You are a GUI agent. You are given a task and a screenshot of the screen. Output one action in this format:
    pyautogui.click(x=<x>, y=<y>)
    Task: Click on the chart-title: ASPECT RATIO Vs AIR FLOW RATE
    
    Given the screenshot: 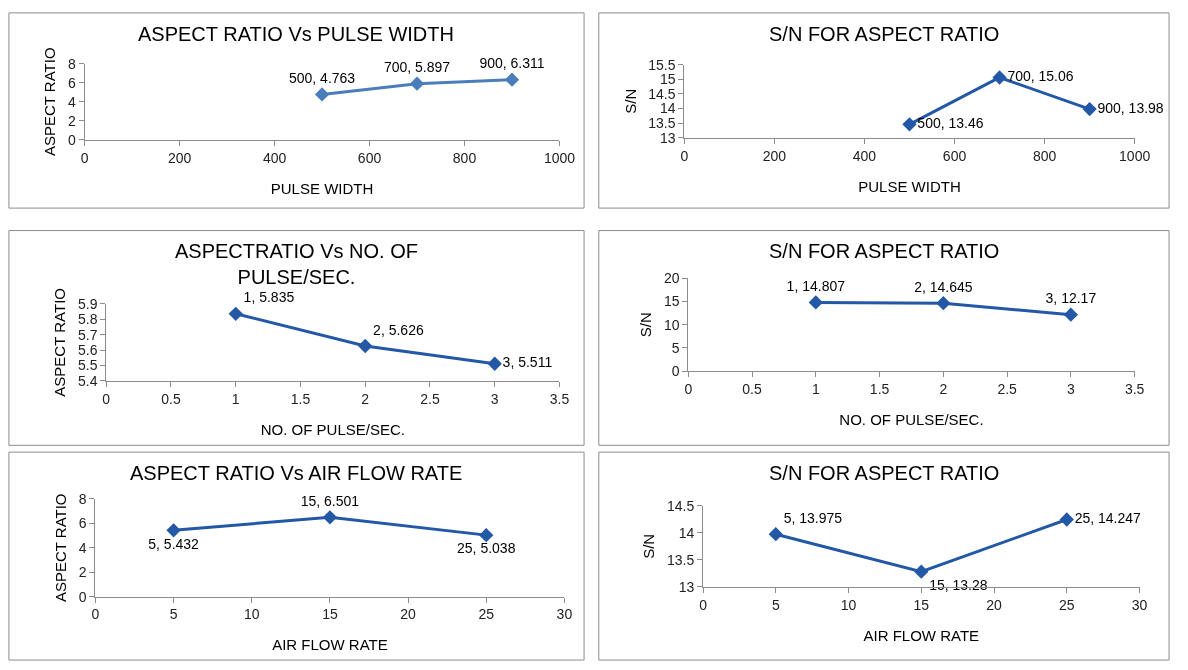 What is the action you would take?
    pyautogui.click(x=296, y=473)
    